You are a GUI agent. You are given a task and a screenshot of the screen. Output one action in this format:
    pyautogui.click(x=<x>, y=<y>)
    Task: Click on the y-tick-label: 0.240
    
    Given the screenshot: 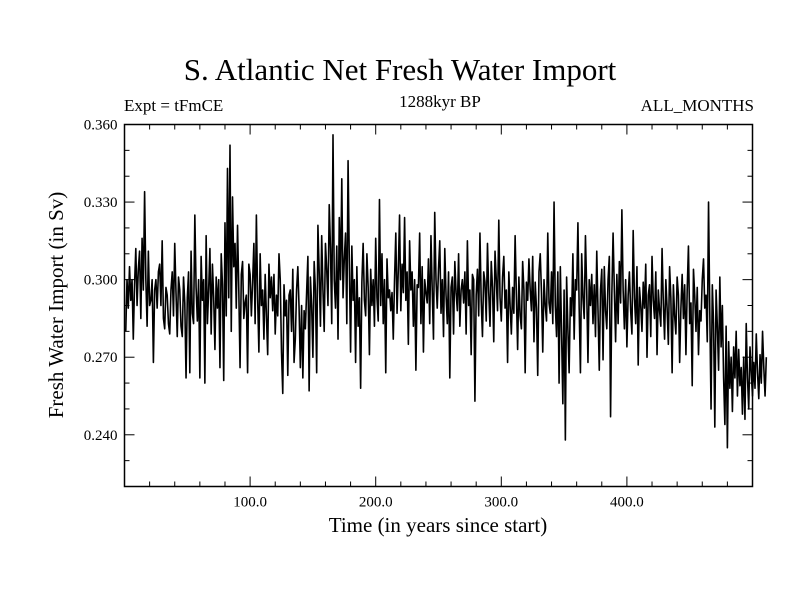 What is the action you would take?
    pyautogui.click(x=101, y=436)
    